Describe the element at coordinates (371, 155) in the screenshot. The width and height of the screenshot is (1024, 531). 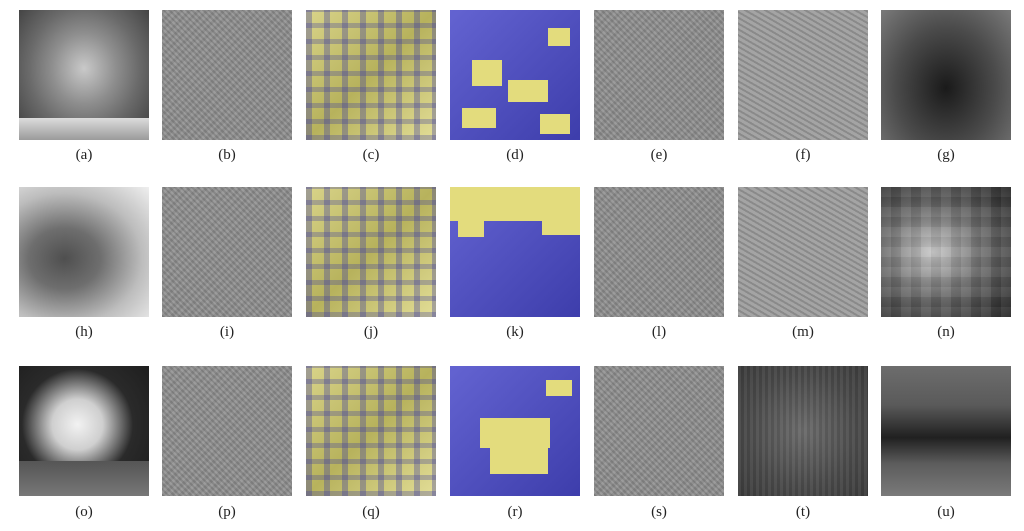
I see `panel-c-caption: (c)` at that location.